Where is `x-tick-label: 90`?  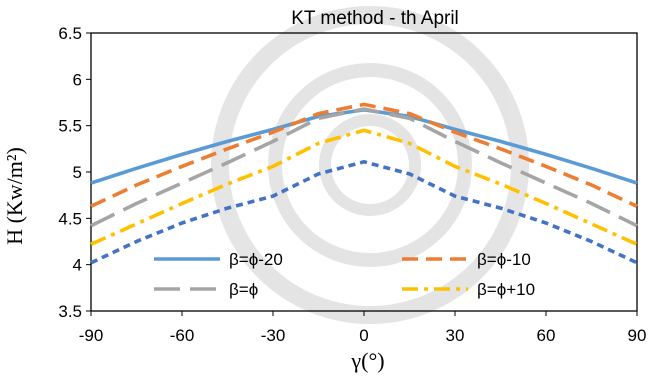 x-tick-label: 90 is located at coordinates (637, 335).